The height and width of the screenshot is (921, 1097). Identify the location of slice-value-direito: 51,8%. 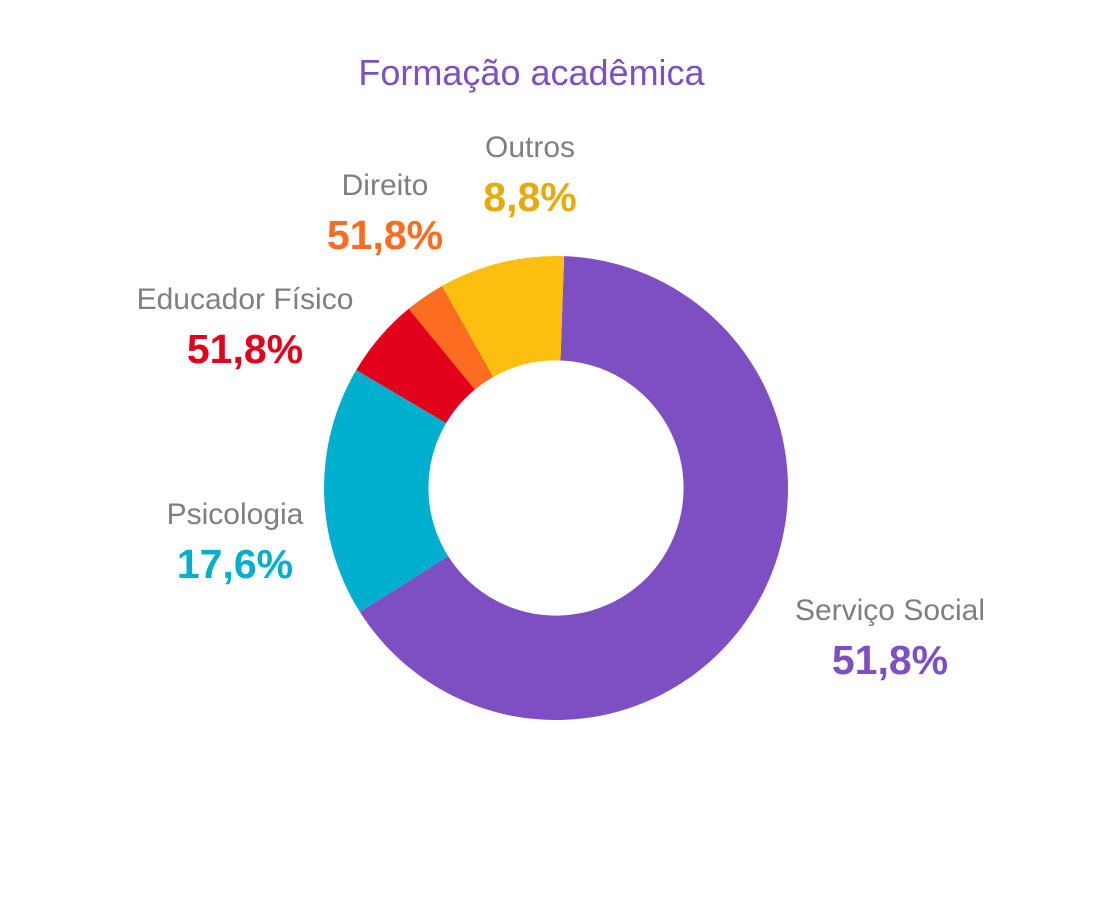
(385, 235).